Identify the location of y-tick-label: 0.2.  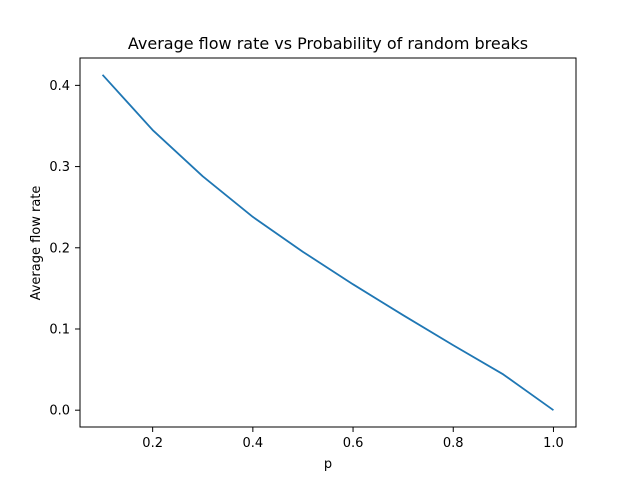
(59, 248).